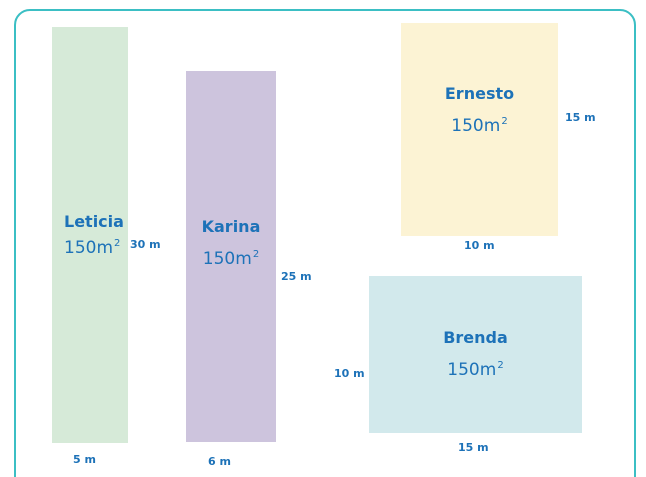 The image size is (646, 477). I want to click on plot-height-leticia: 30 m, so click(145, 244).